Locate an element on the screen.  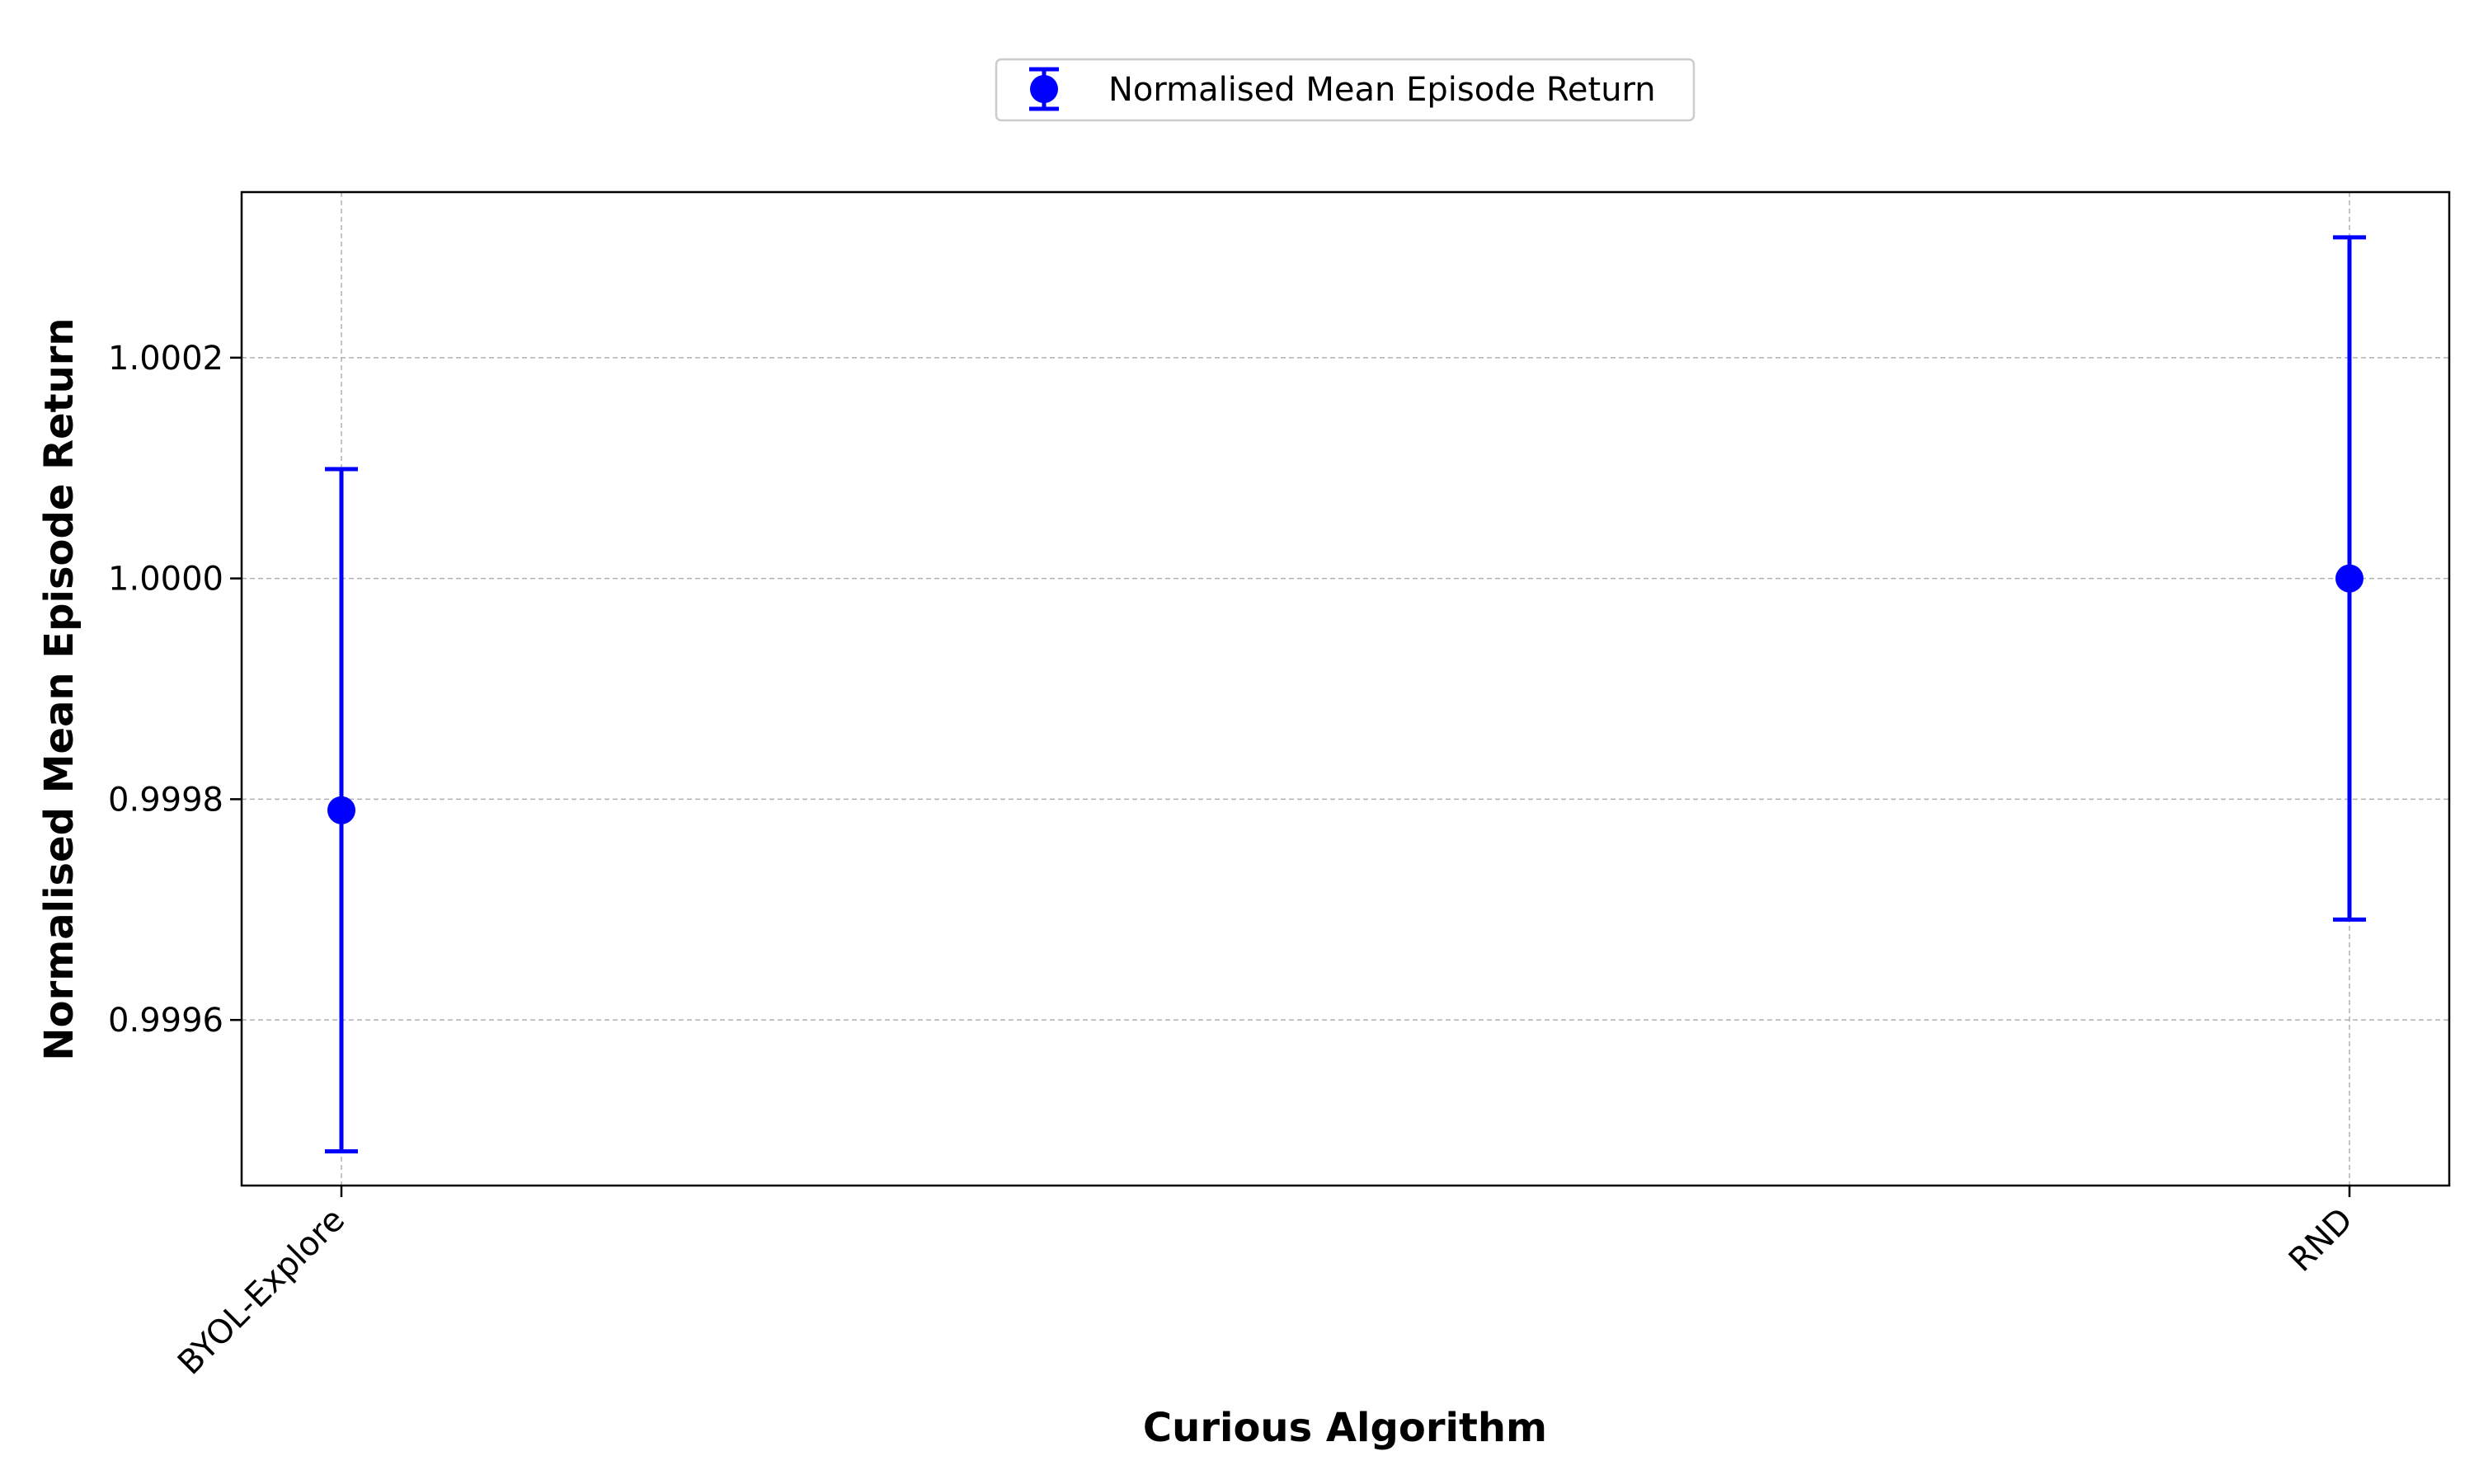
legend: Normalised Mean Episode Return is located at coordinates (1345, 90).